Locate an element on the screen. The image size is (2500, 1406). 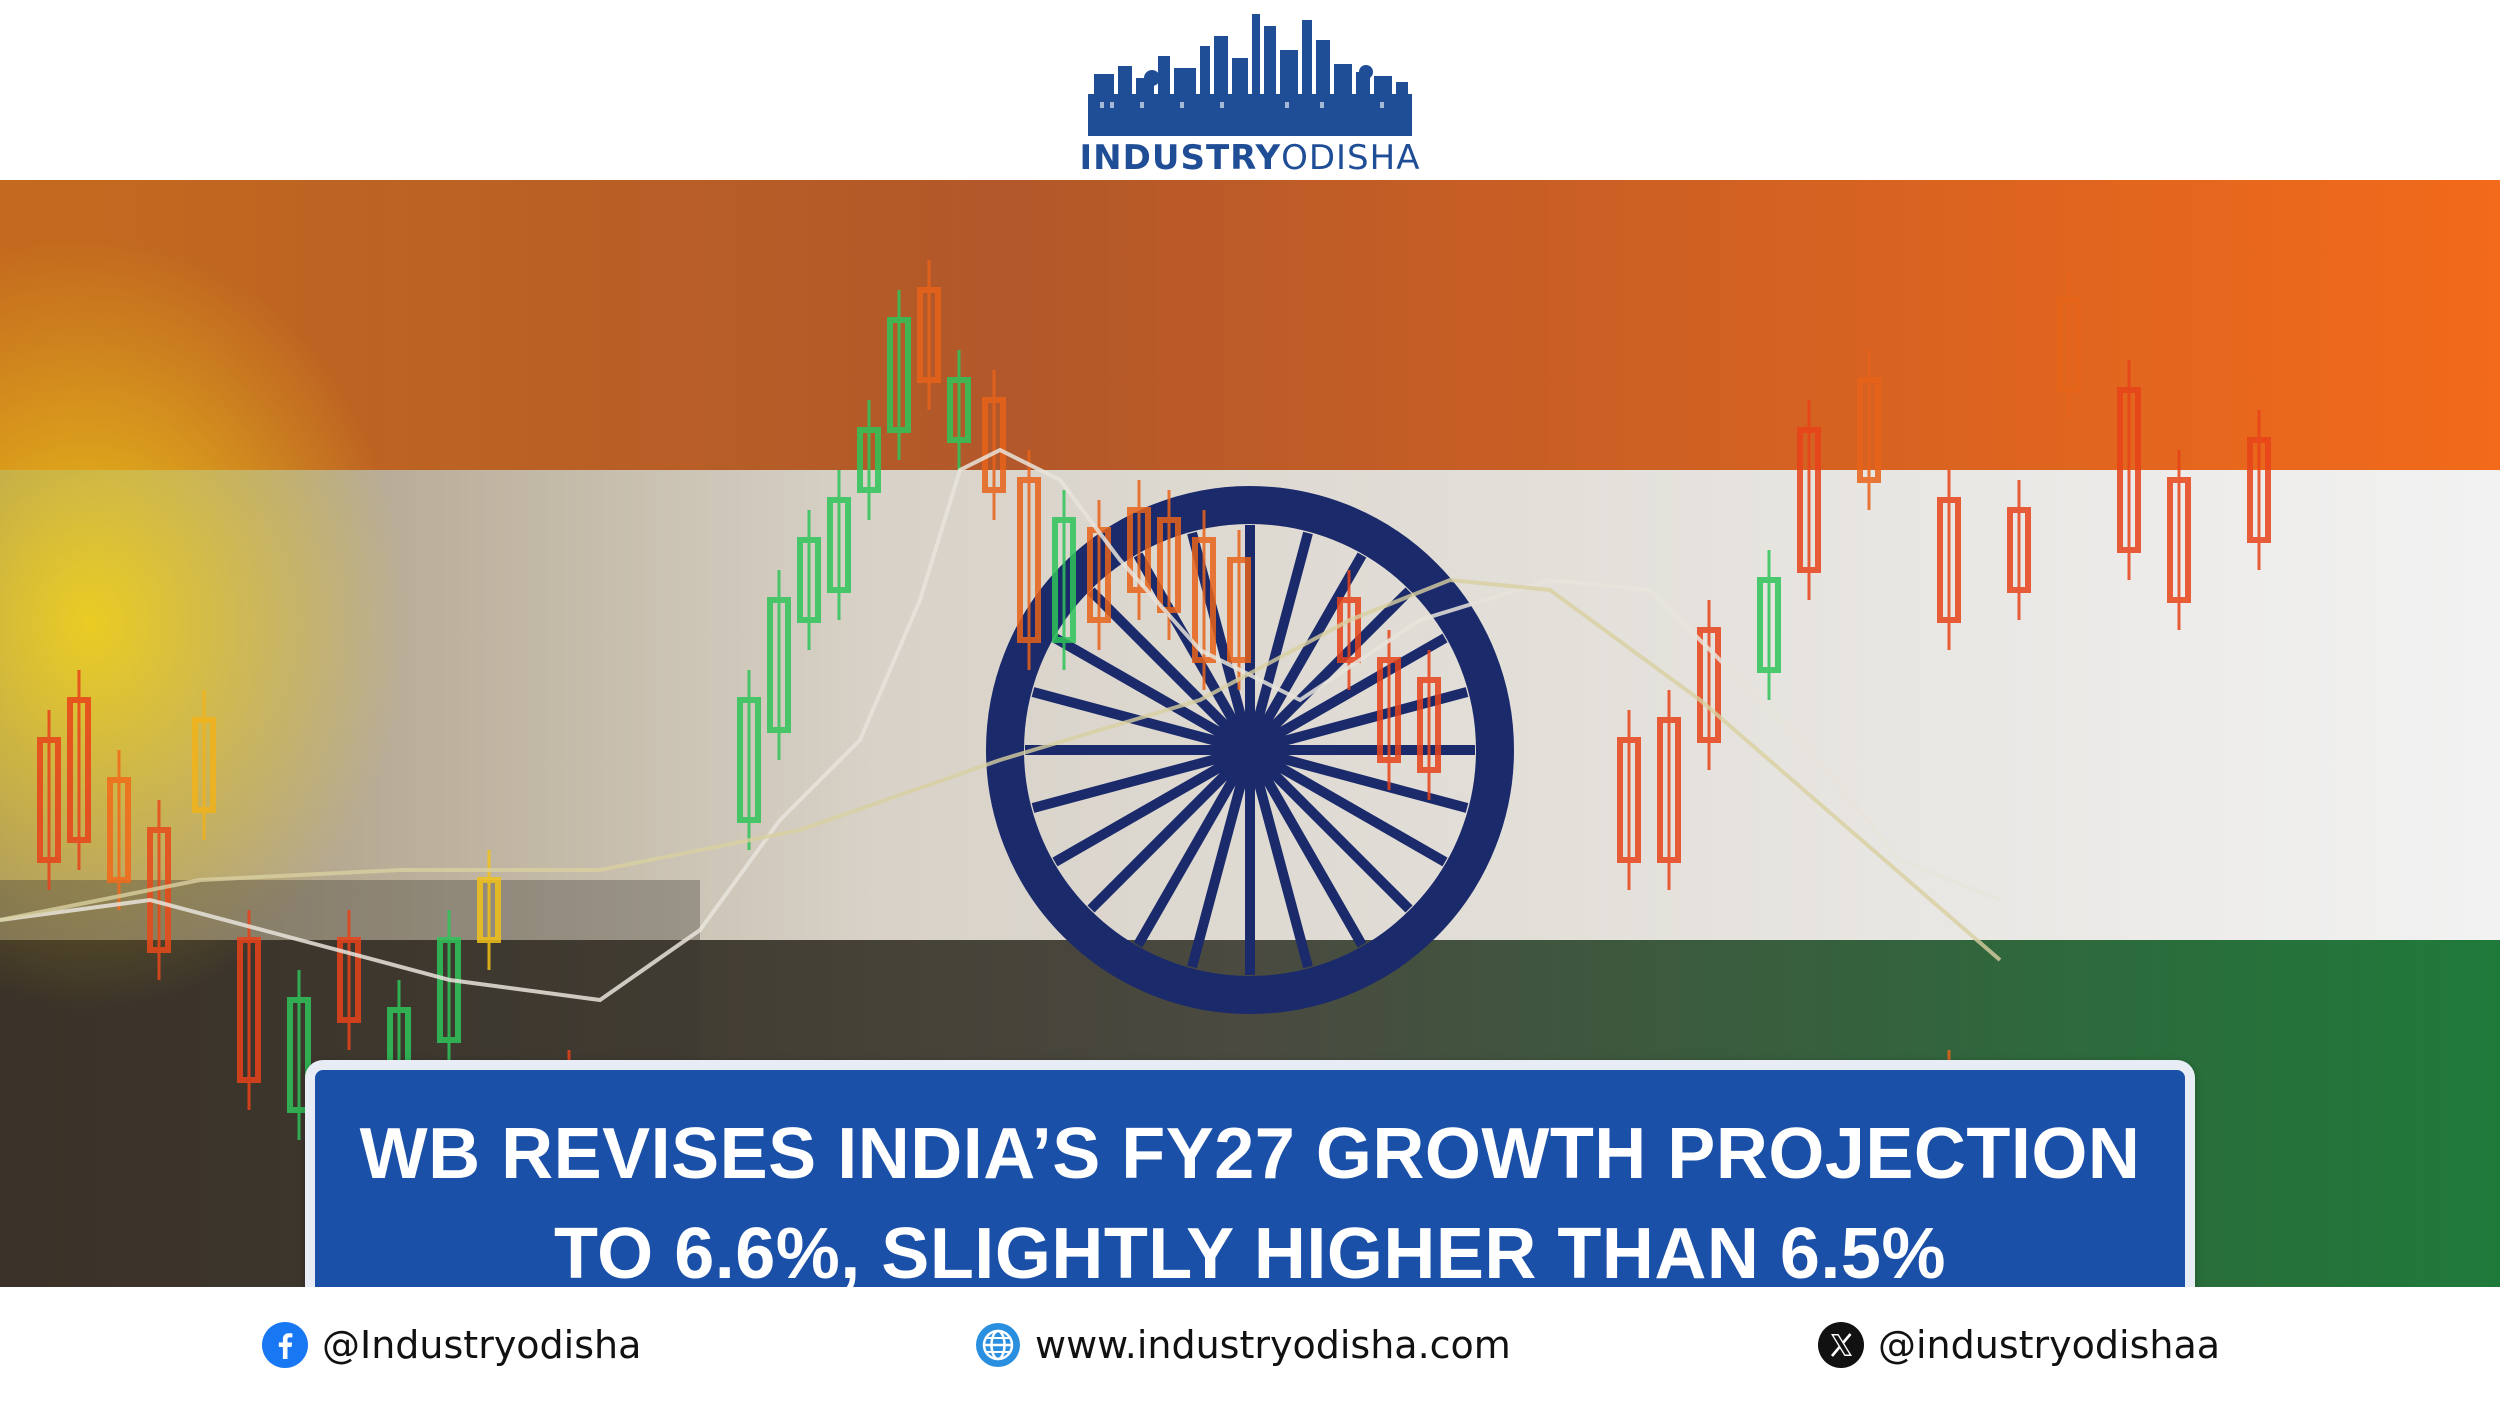
city-skyline-icon is located at coordinates (1250, 75).